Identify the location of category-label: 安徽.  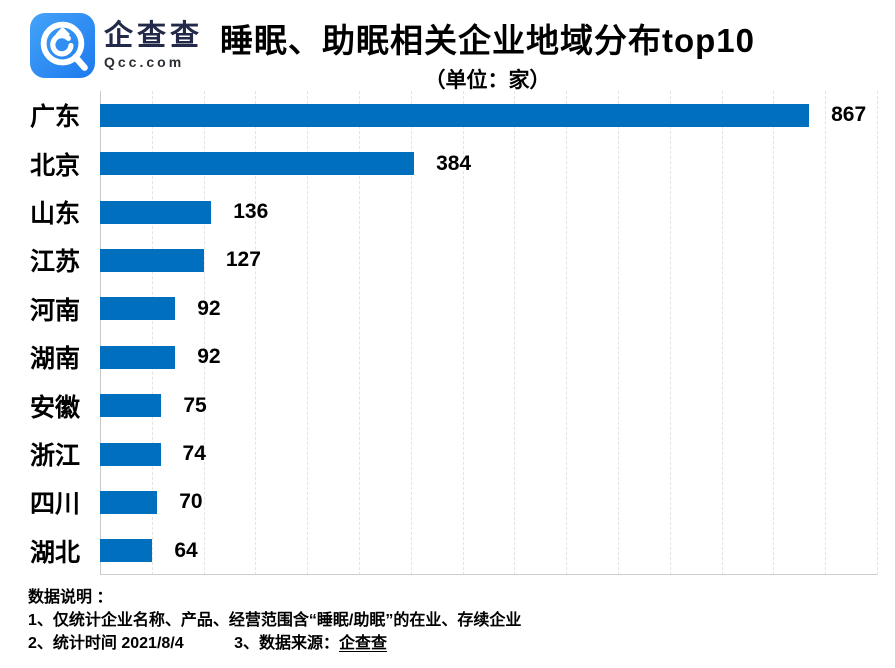
(55, 407).